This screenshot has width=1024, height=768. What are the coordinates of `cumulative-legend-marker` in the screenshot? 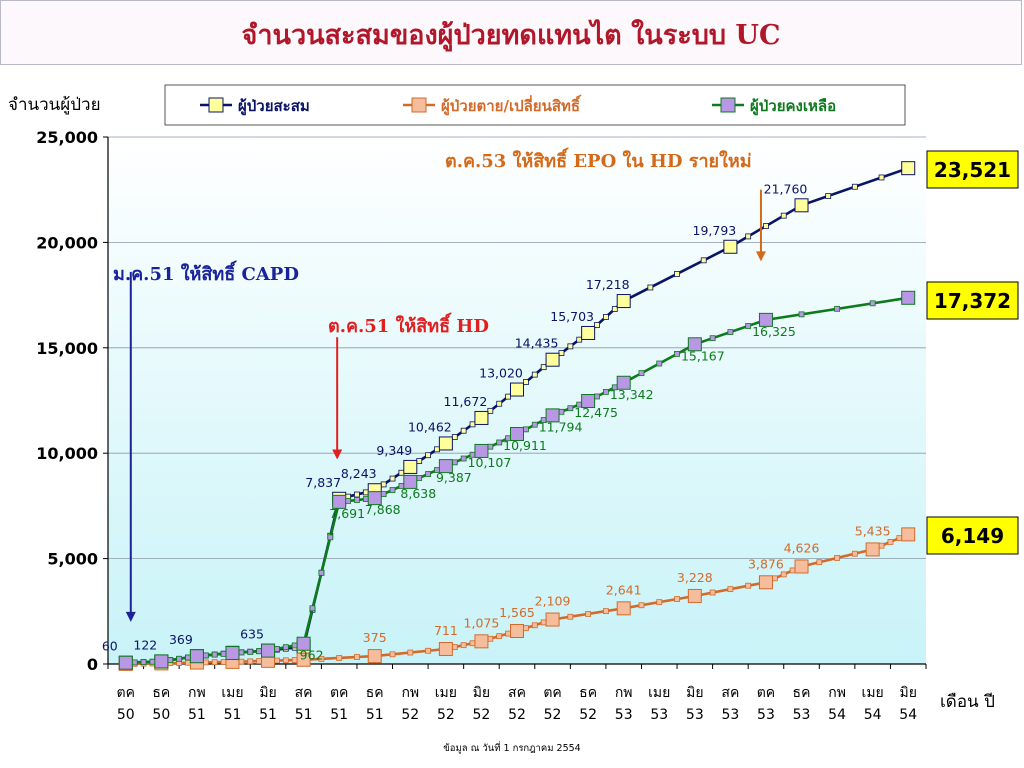 It's located at (216, 105).